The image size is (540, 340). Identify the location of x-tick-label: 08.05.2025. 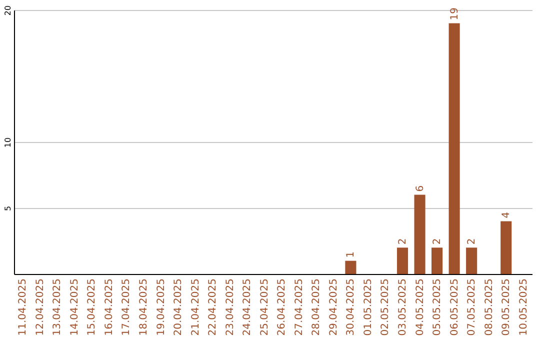
(489, 307).